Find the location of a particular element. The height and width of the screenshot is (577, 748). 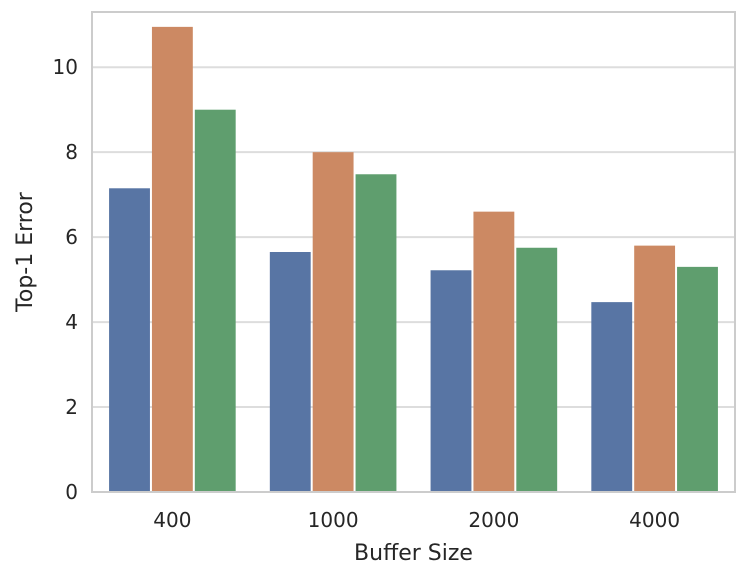

y-tick-labels: 0 2 4 6 8 10 is located at coordinates (65, 279).